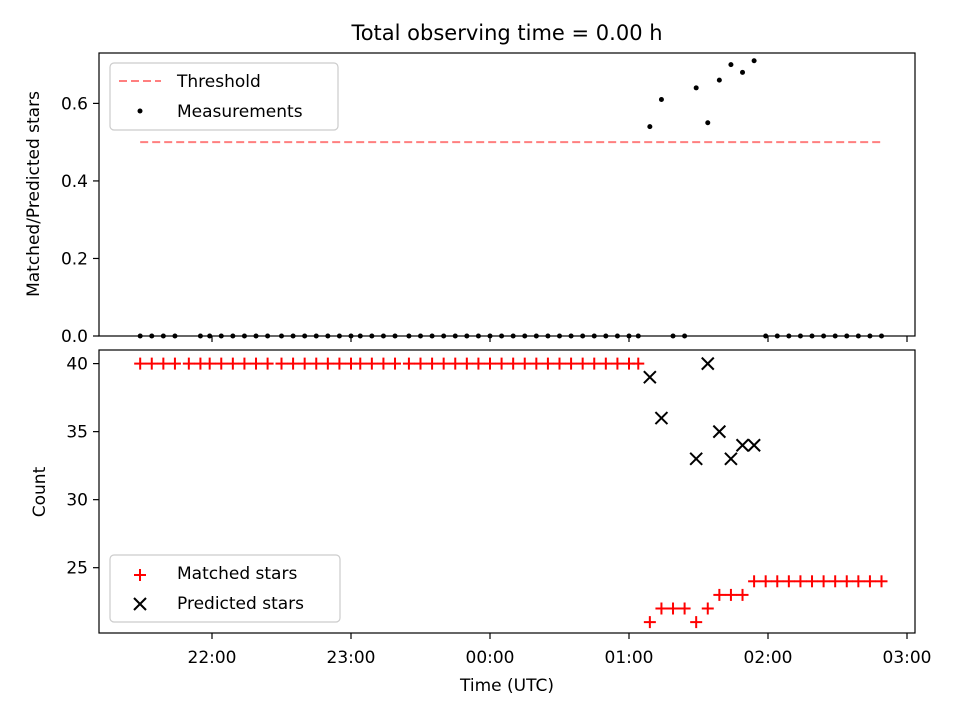 The width and height of the screenshot is (960, 720). What do you see at coordinates (140, 111) in the screenshot?
I see `legend-measurements-swatch` at bounding box center [140, 111].